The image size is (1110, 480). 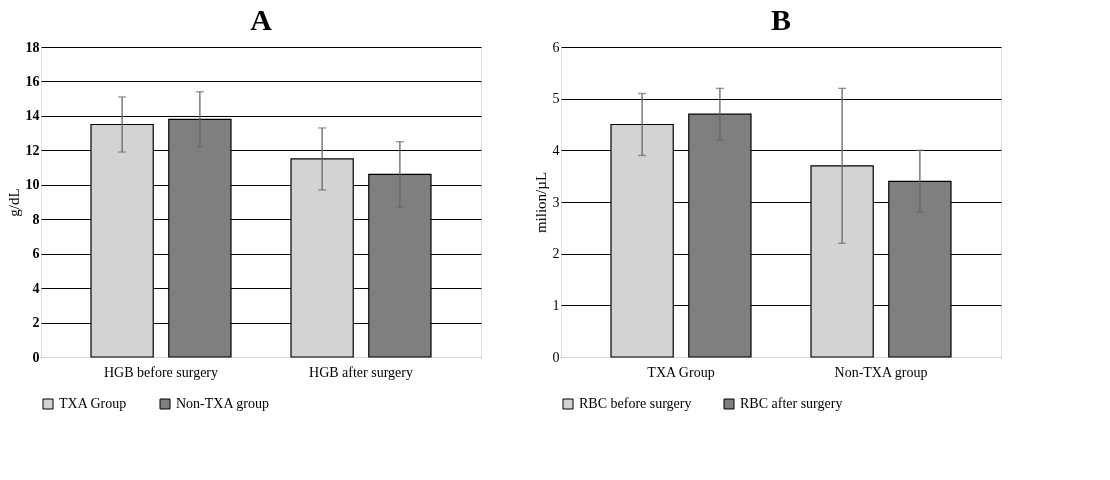 I want to click on x-tick-label: HGB before surgery, so click(x=161, y=372).